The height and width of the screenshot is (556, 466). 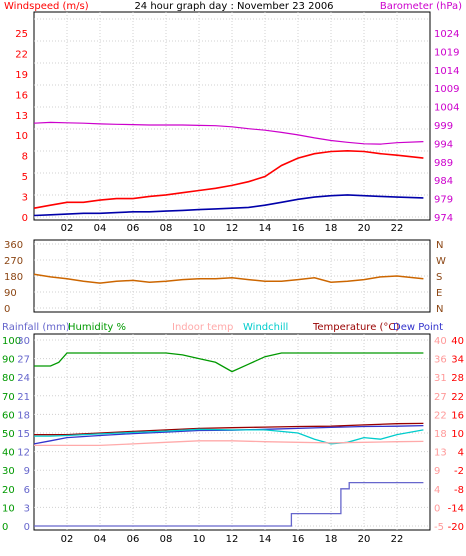 I want to click on temperature-outer-tick-label: 22, so click(x=457, y=397).